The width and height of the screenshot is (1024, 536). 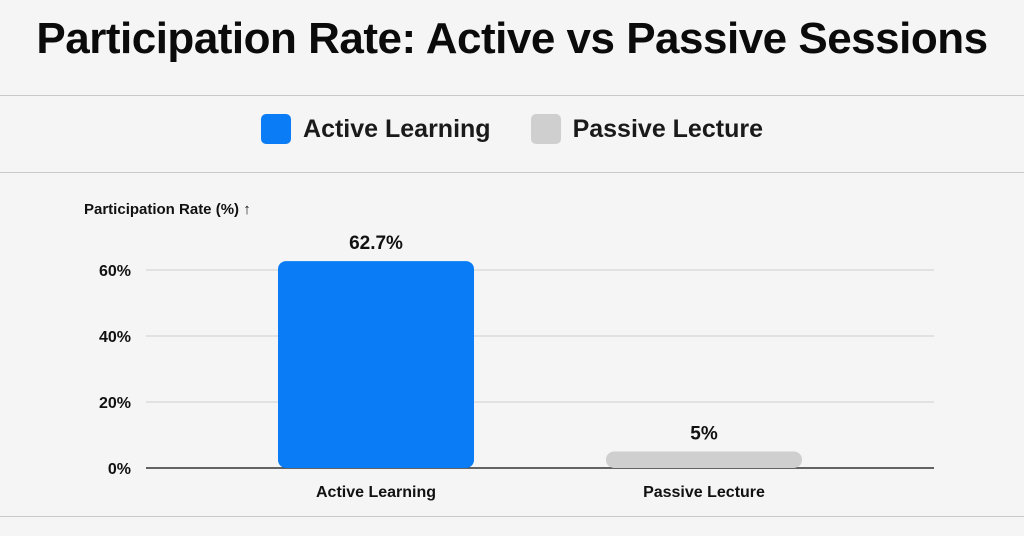 I want to click on bar-active-learning, so click(x=376, y=364).